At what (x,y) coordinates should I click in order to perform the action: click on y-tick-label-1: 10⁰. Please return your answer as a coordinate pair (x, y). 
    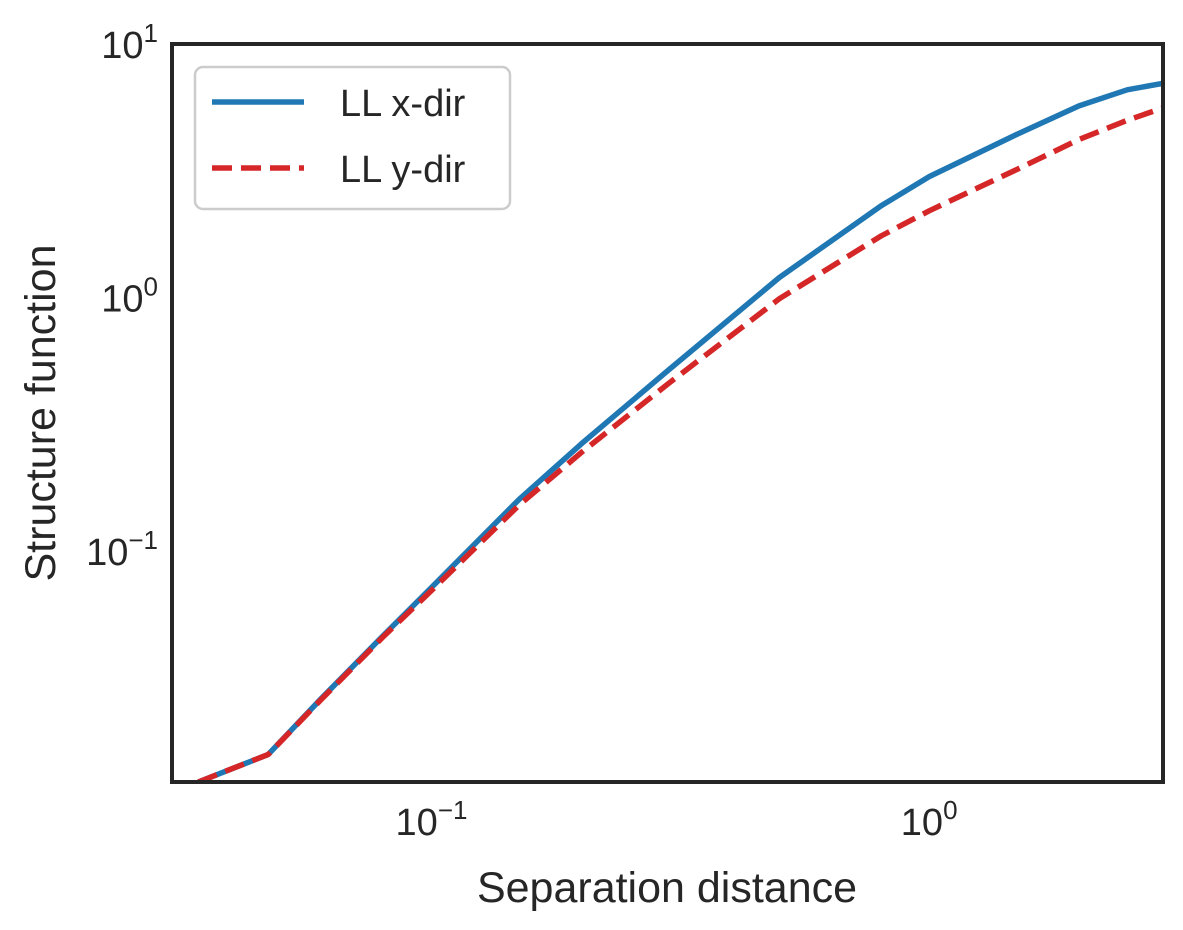
    Looking at the image, I should click on (129, 296).